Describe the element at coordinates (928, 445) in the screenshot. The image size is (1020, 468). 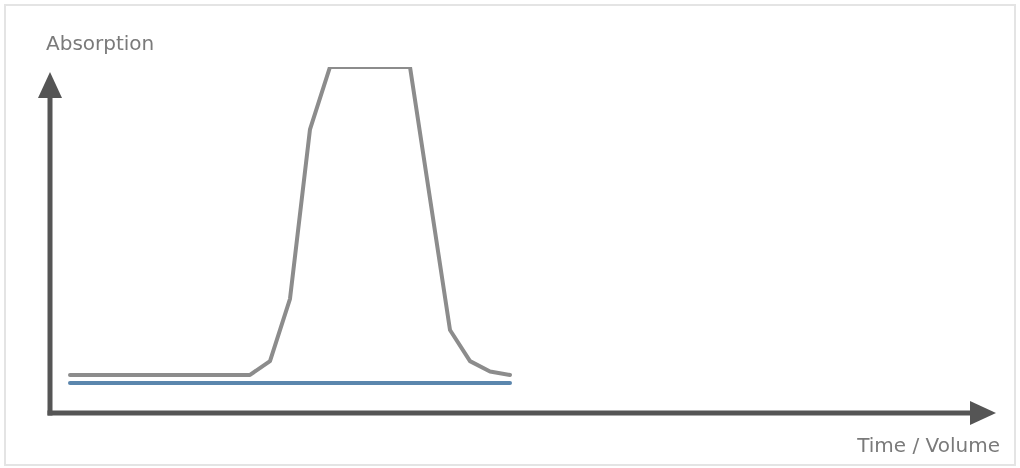
I see `x-axis-title: Time / Volume` at that location.